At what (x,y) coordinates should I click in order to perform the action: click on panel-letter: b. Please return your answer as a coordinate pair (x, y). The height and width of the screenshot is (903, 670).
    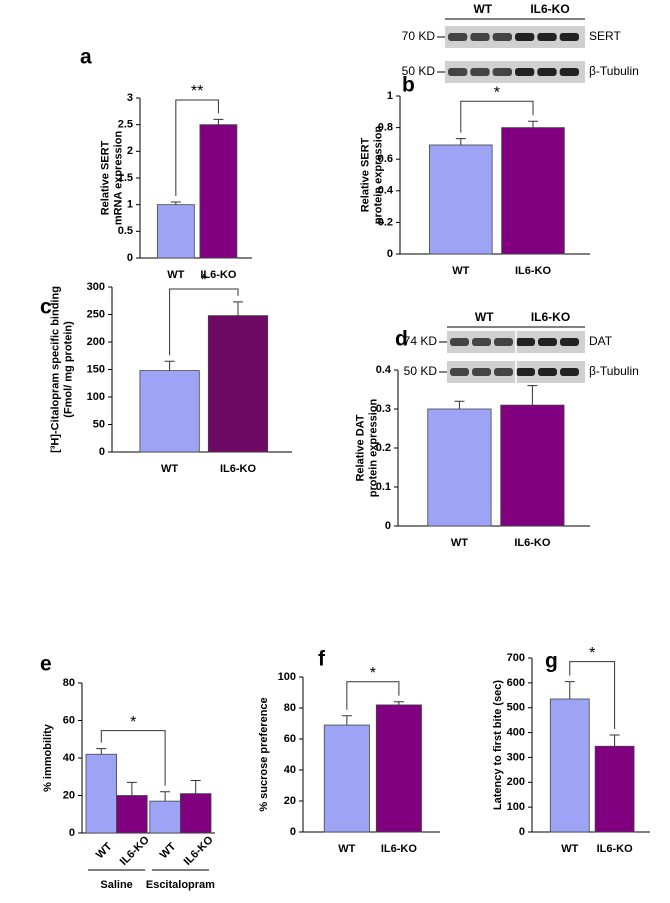
    Looking at the image, I should click on (408, 85).